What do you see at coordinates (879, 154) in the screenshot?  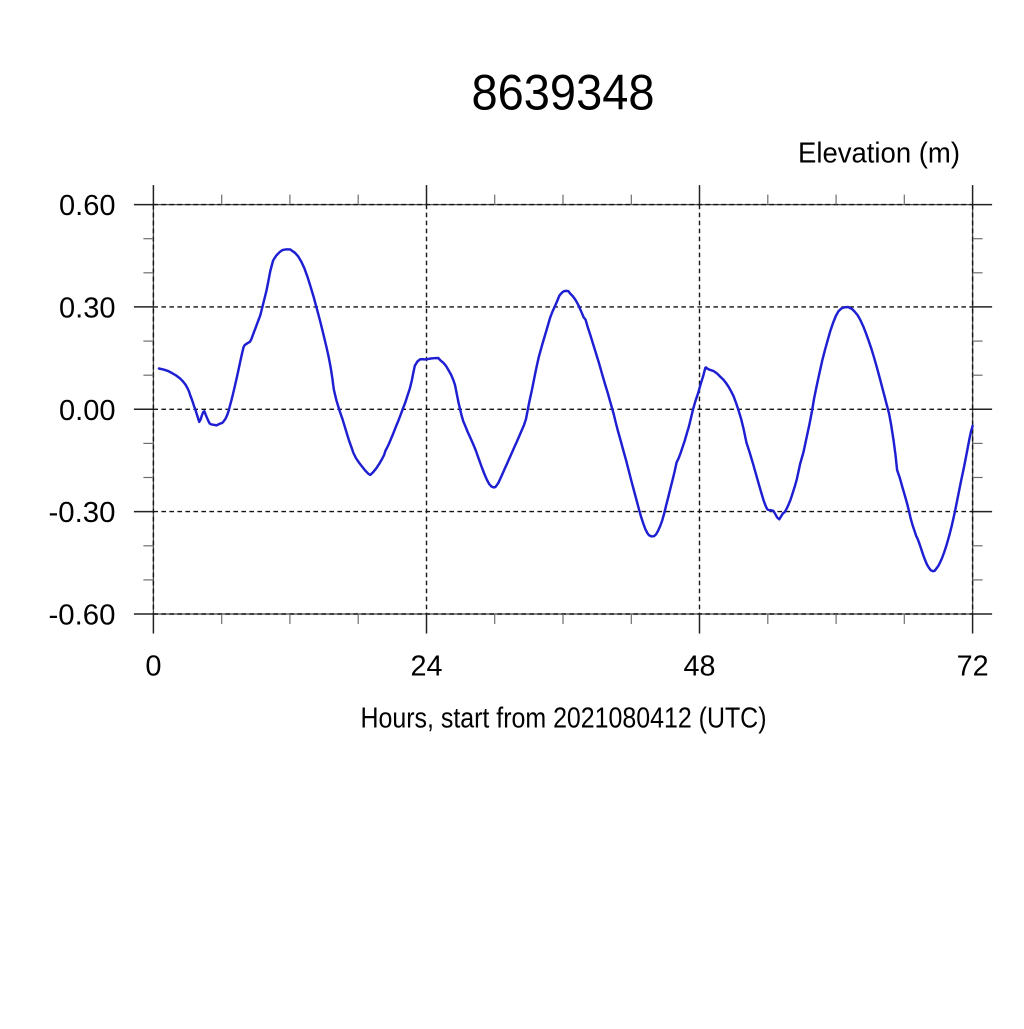 I see `svg-text: Elevation (m)` at bounding box center [879, 154].